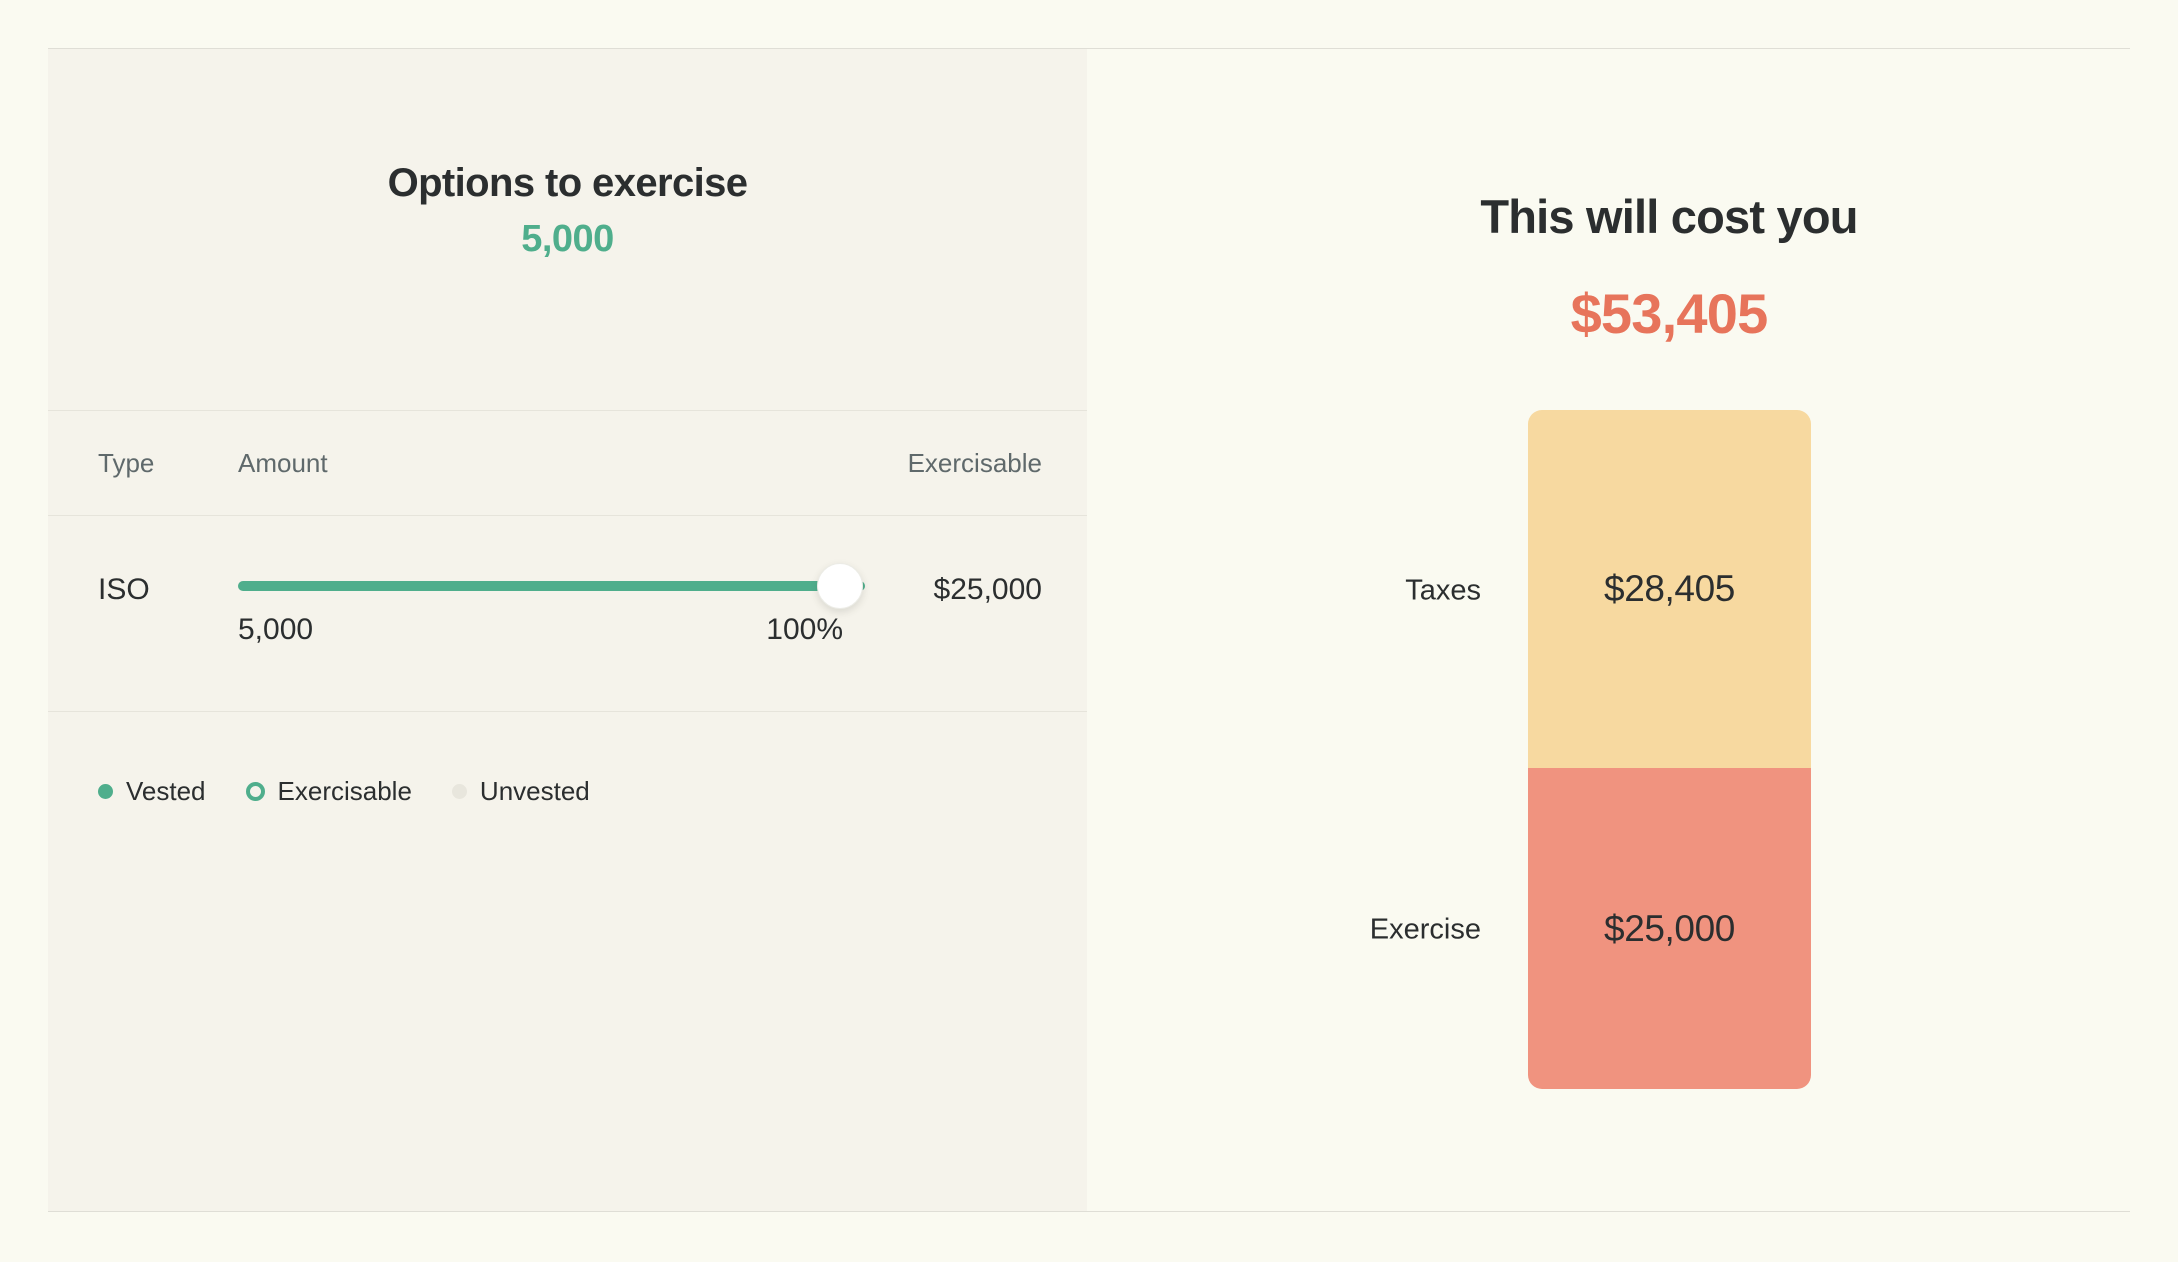  I want to click on options-summary: Options to exercise 5,000, so click(567, 229).